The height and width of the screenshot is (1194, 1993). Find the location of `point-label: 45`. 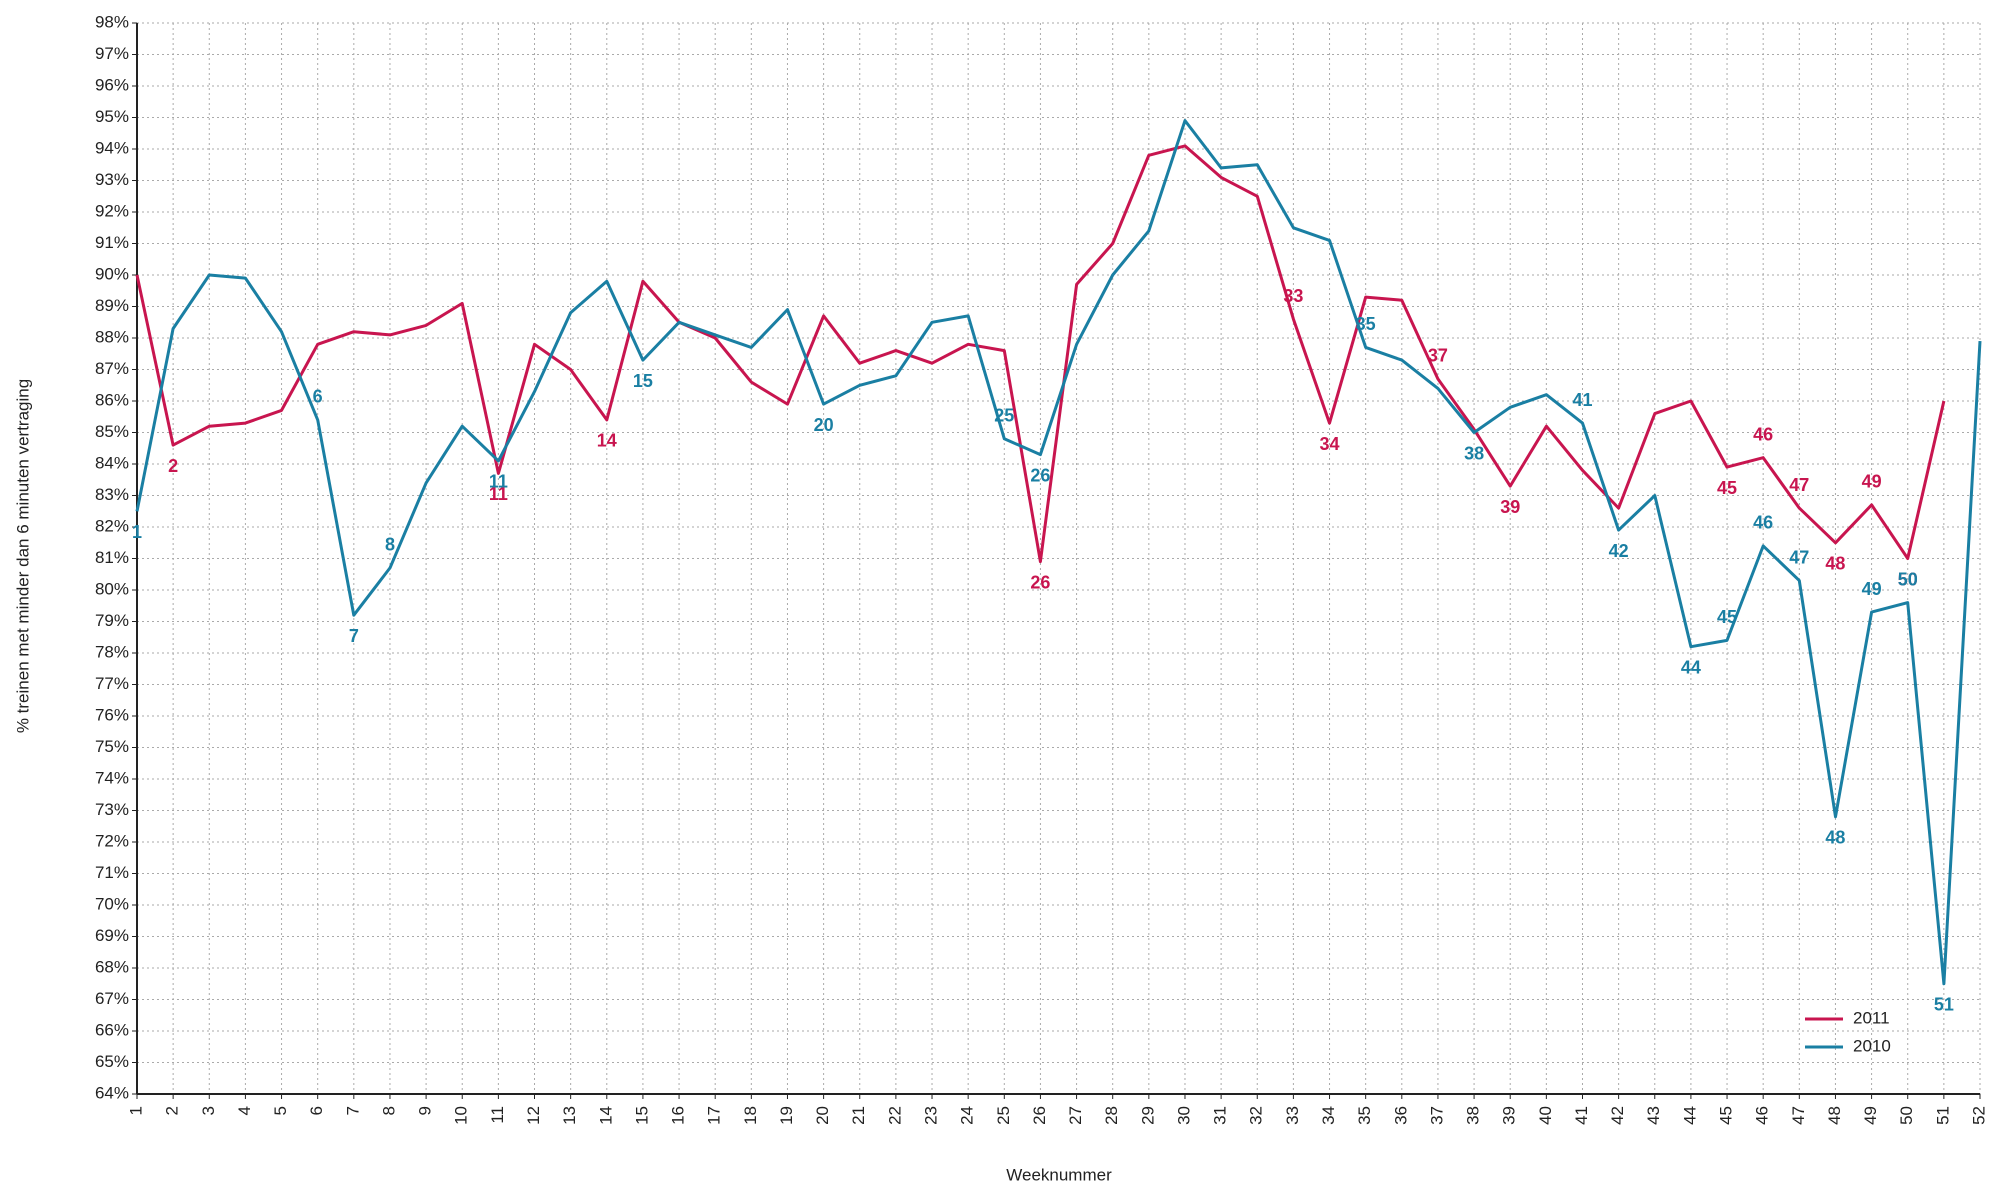

point-label: 45 is located at coordinates (1727, 488).